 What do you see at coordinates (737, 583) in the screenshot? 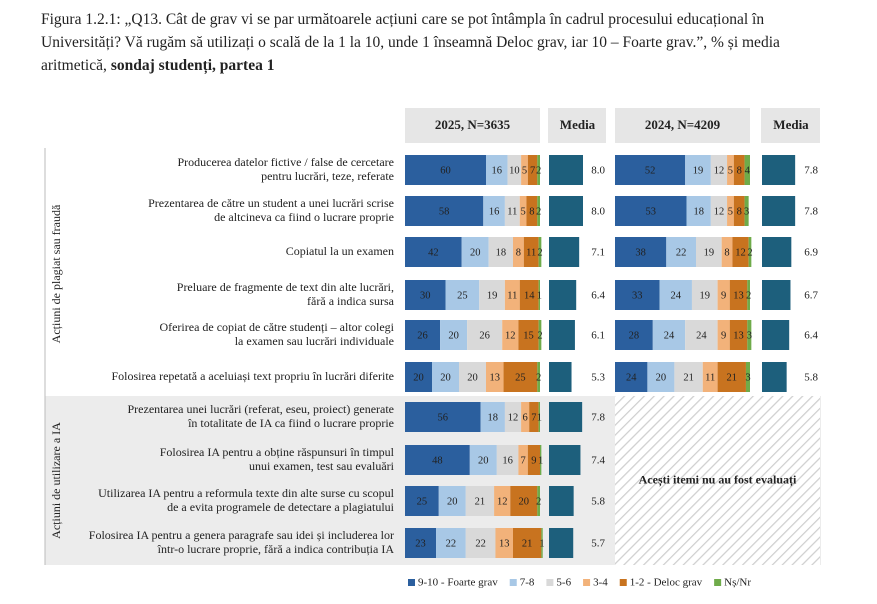
I see `legend-label: Nș/Nr` at bounding box center [737, 583].